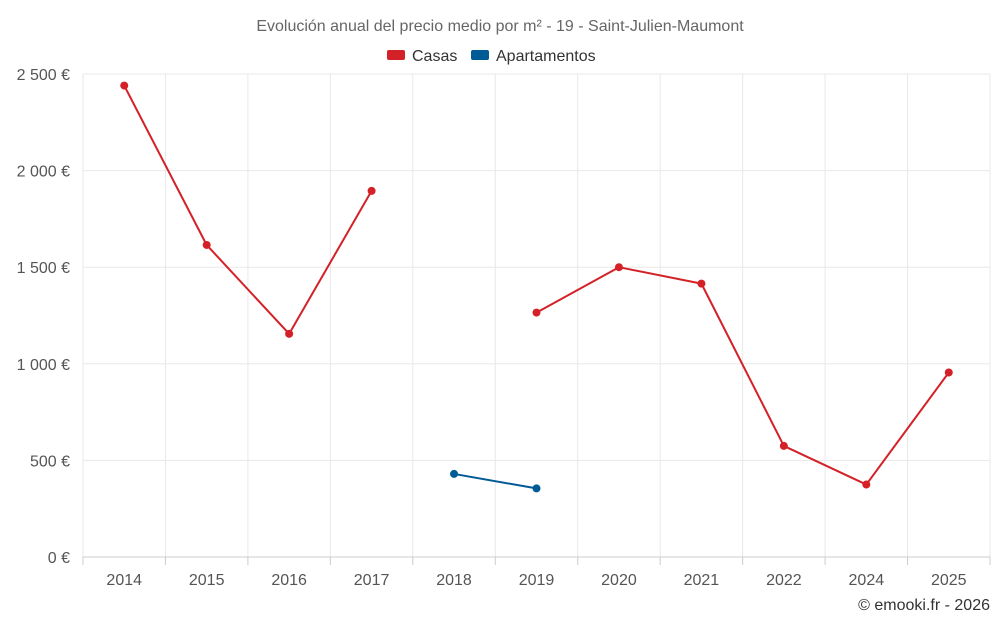 Image resolution: width=1000 pixels, height=625 pixels. I want to click on x-tick-label: 2016, so click(289, 580).